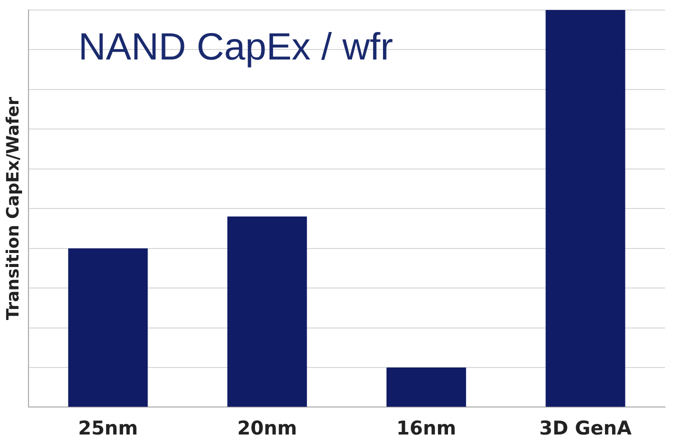  Describe the element at coordinates (267, 429) in the screenshot. I see `x-tick-label: 20nm` at that location.